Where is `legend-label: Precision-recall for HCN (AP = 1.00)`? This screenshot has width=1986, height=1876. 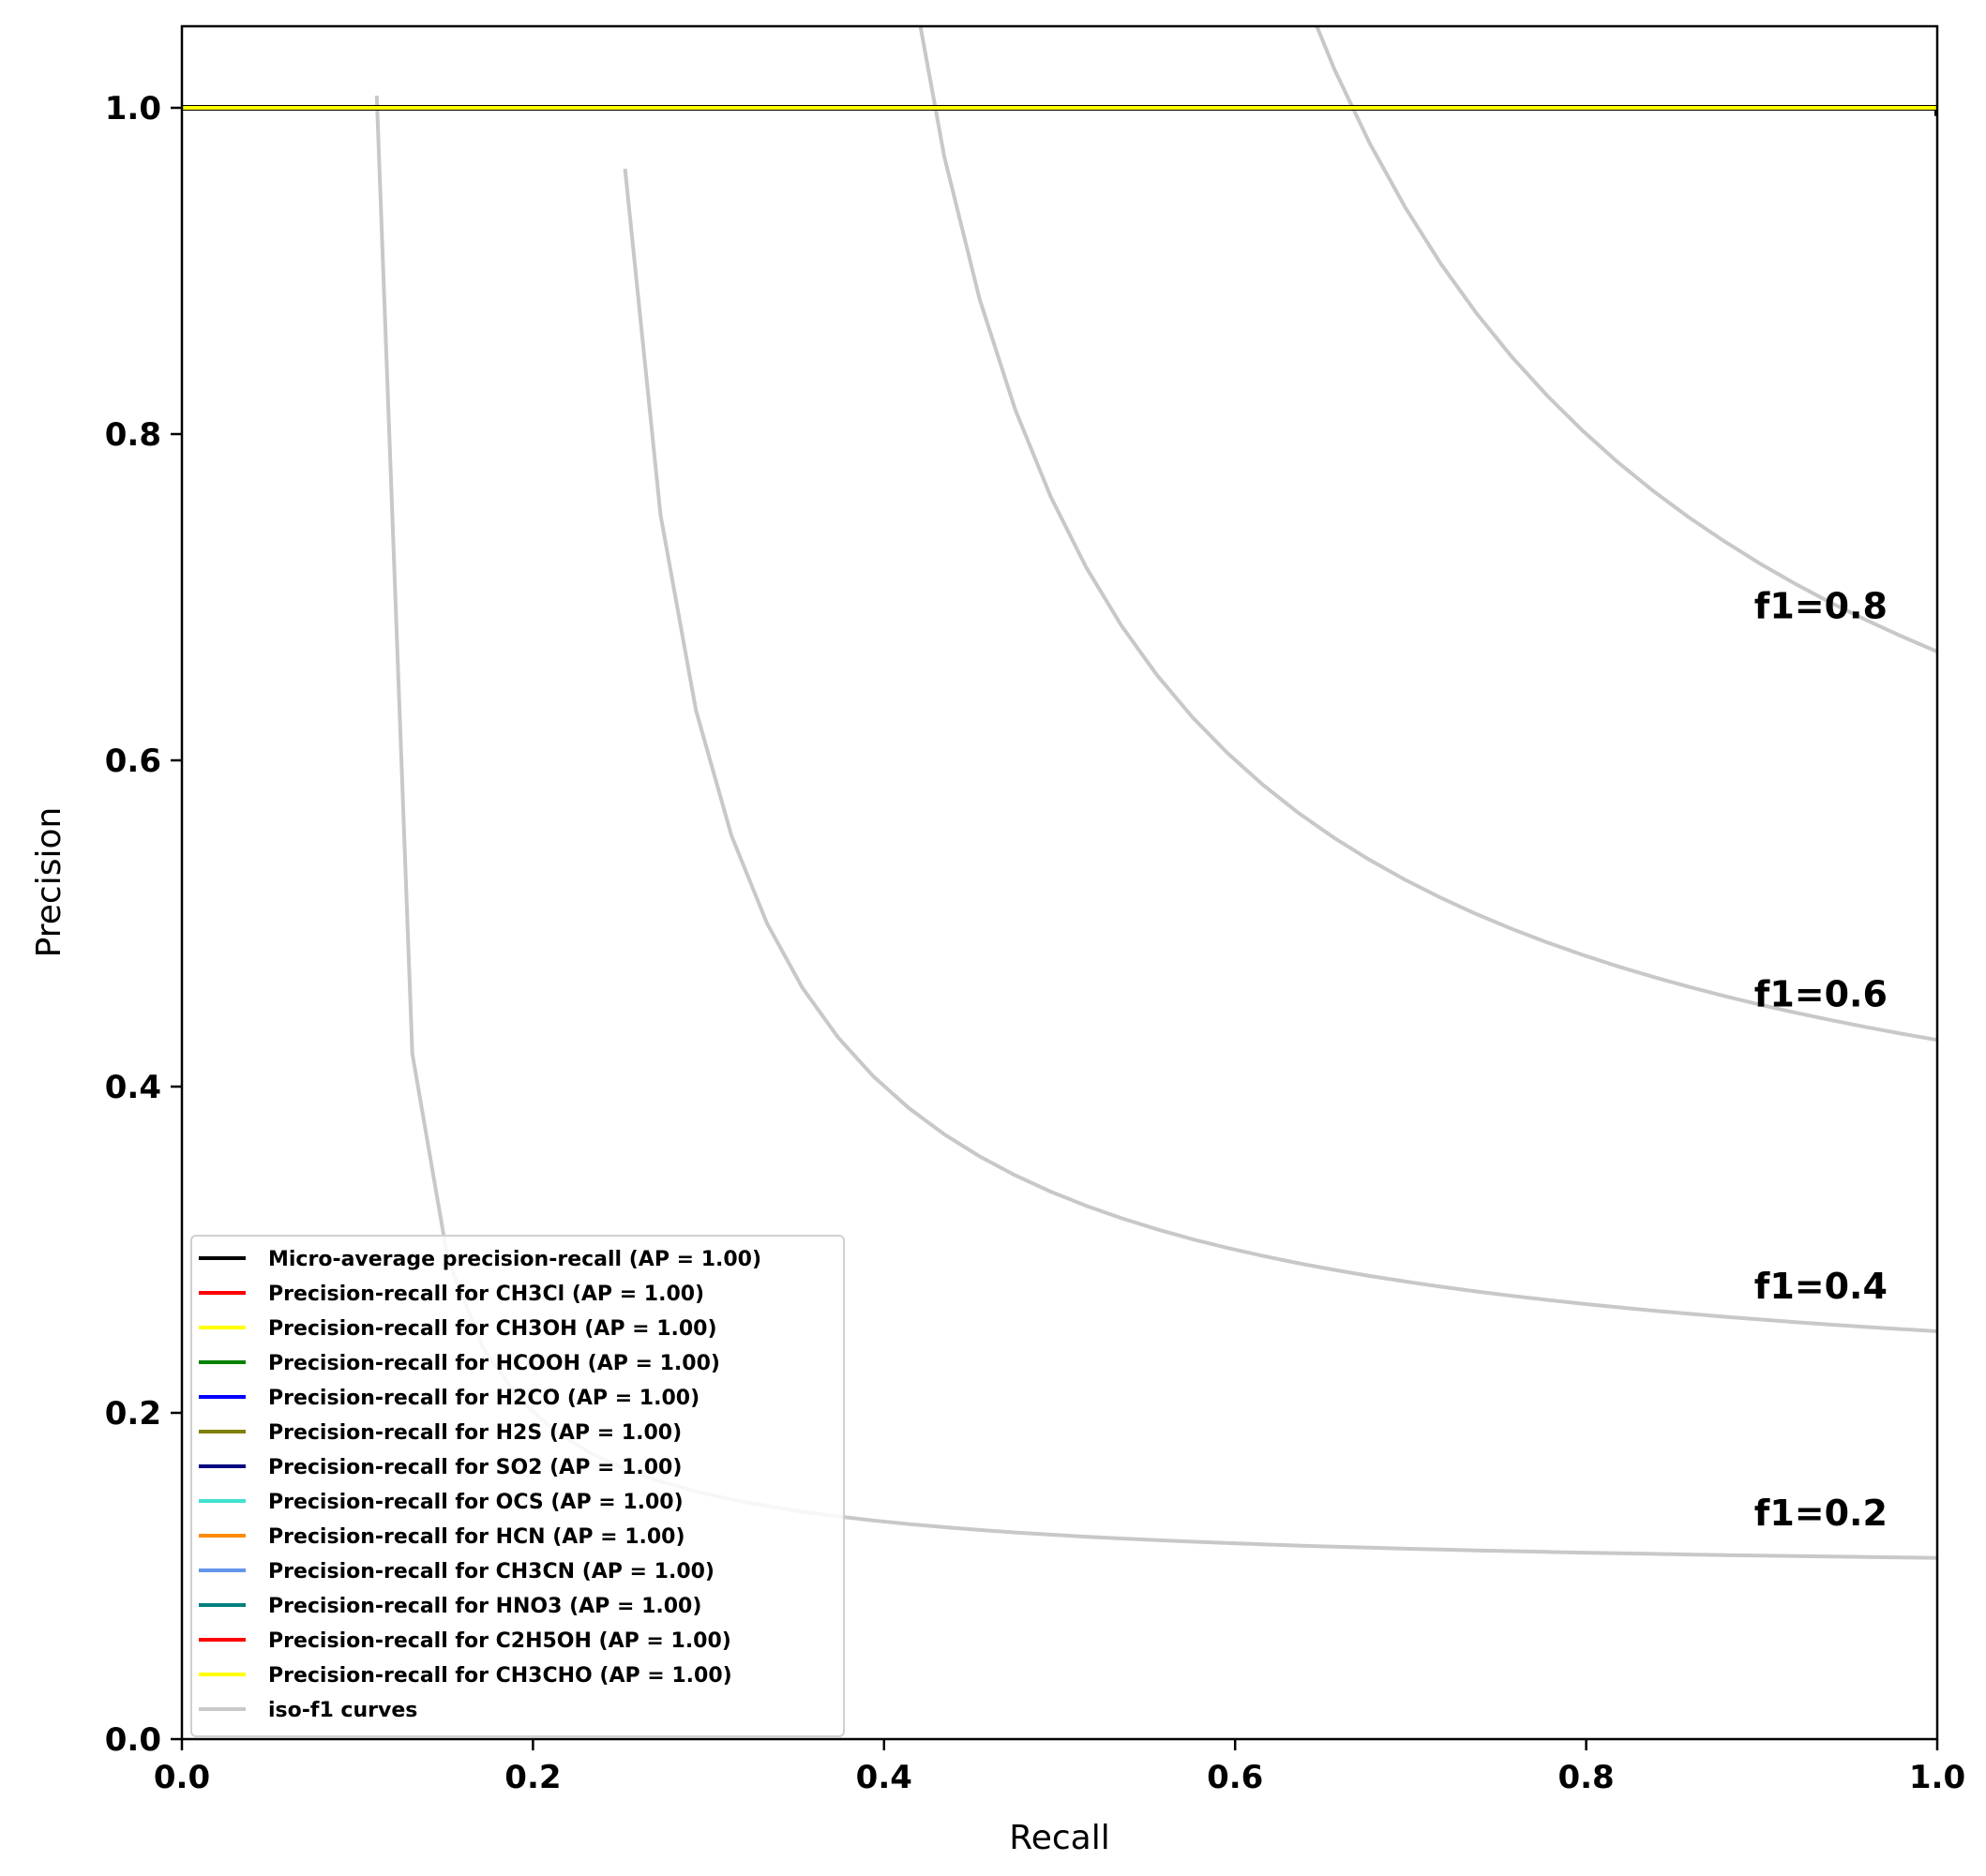
legend-label: Precision-recall for HCN (AP = 1.00) is located at coordinates (476, 1537).